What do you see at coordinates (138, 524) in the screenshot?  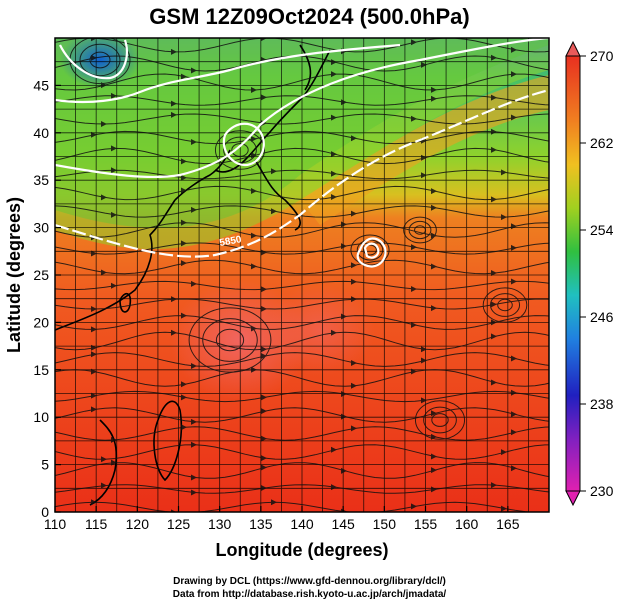 I see `x-tick-label: 120` at bounding box center [138, 524].